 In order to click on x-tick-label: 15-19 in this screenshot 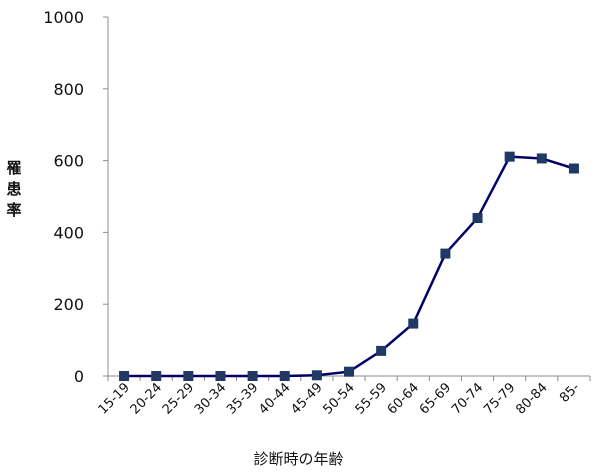, I will do `click(114, 398)`.